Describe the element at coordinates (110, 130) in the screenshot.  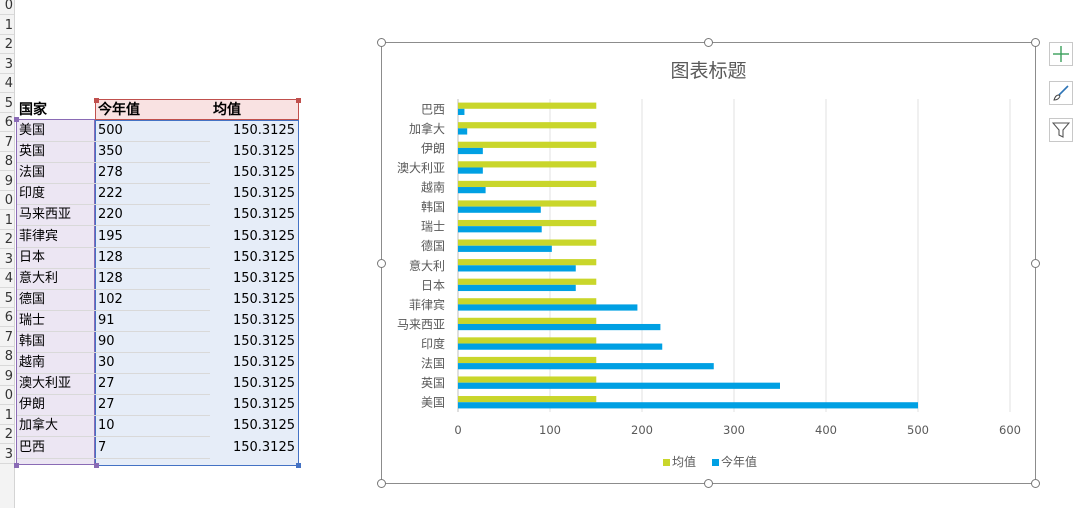
I see `table-cell-current: 500` at that location.